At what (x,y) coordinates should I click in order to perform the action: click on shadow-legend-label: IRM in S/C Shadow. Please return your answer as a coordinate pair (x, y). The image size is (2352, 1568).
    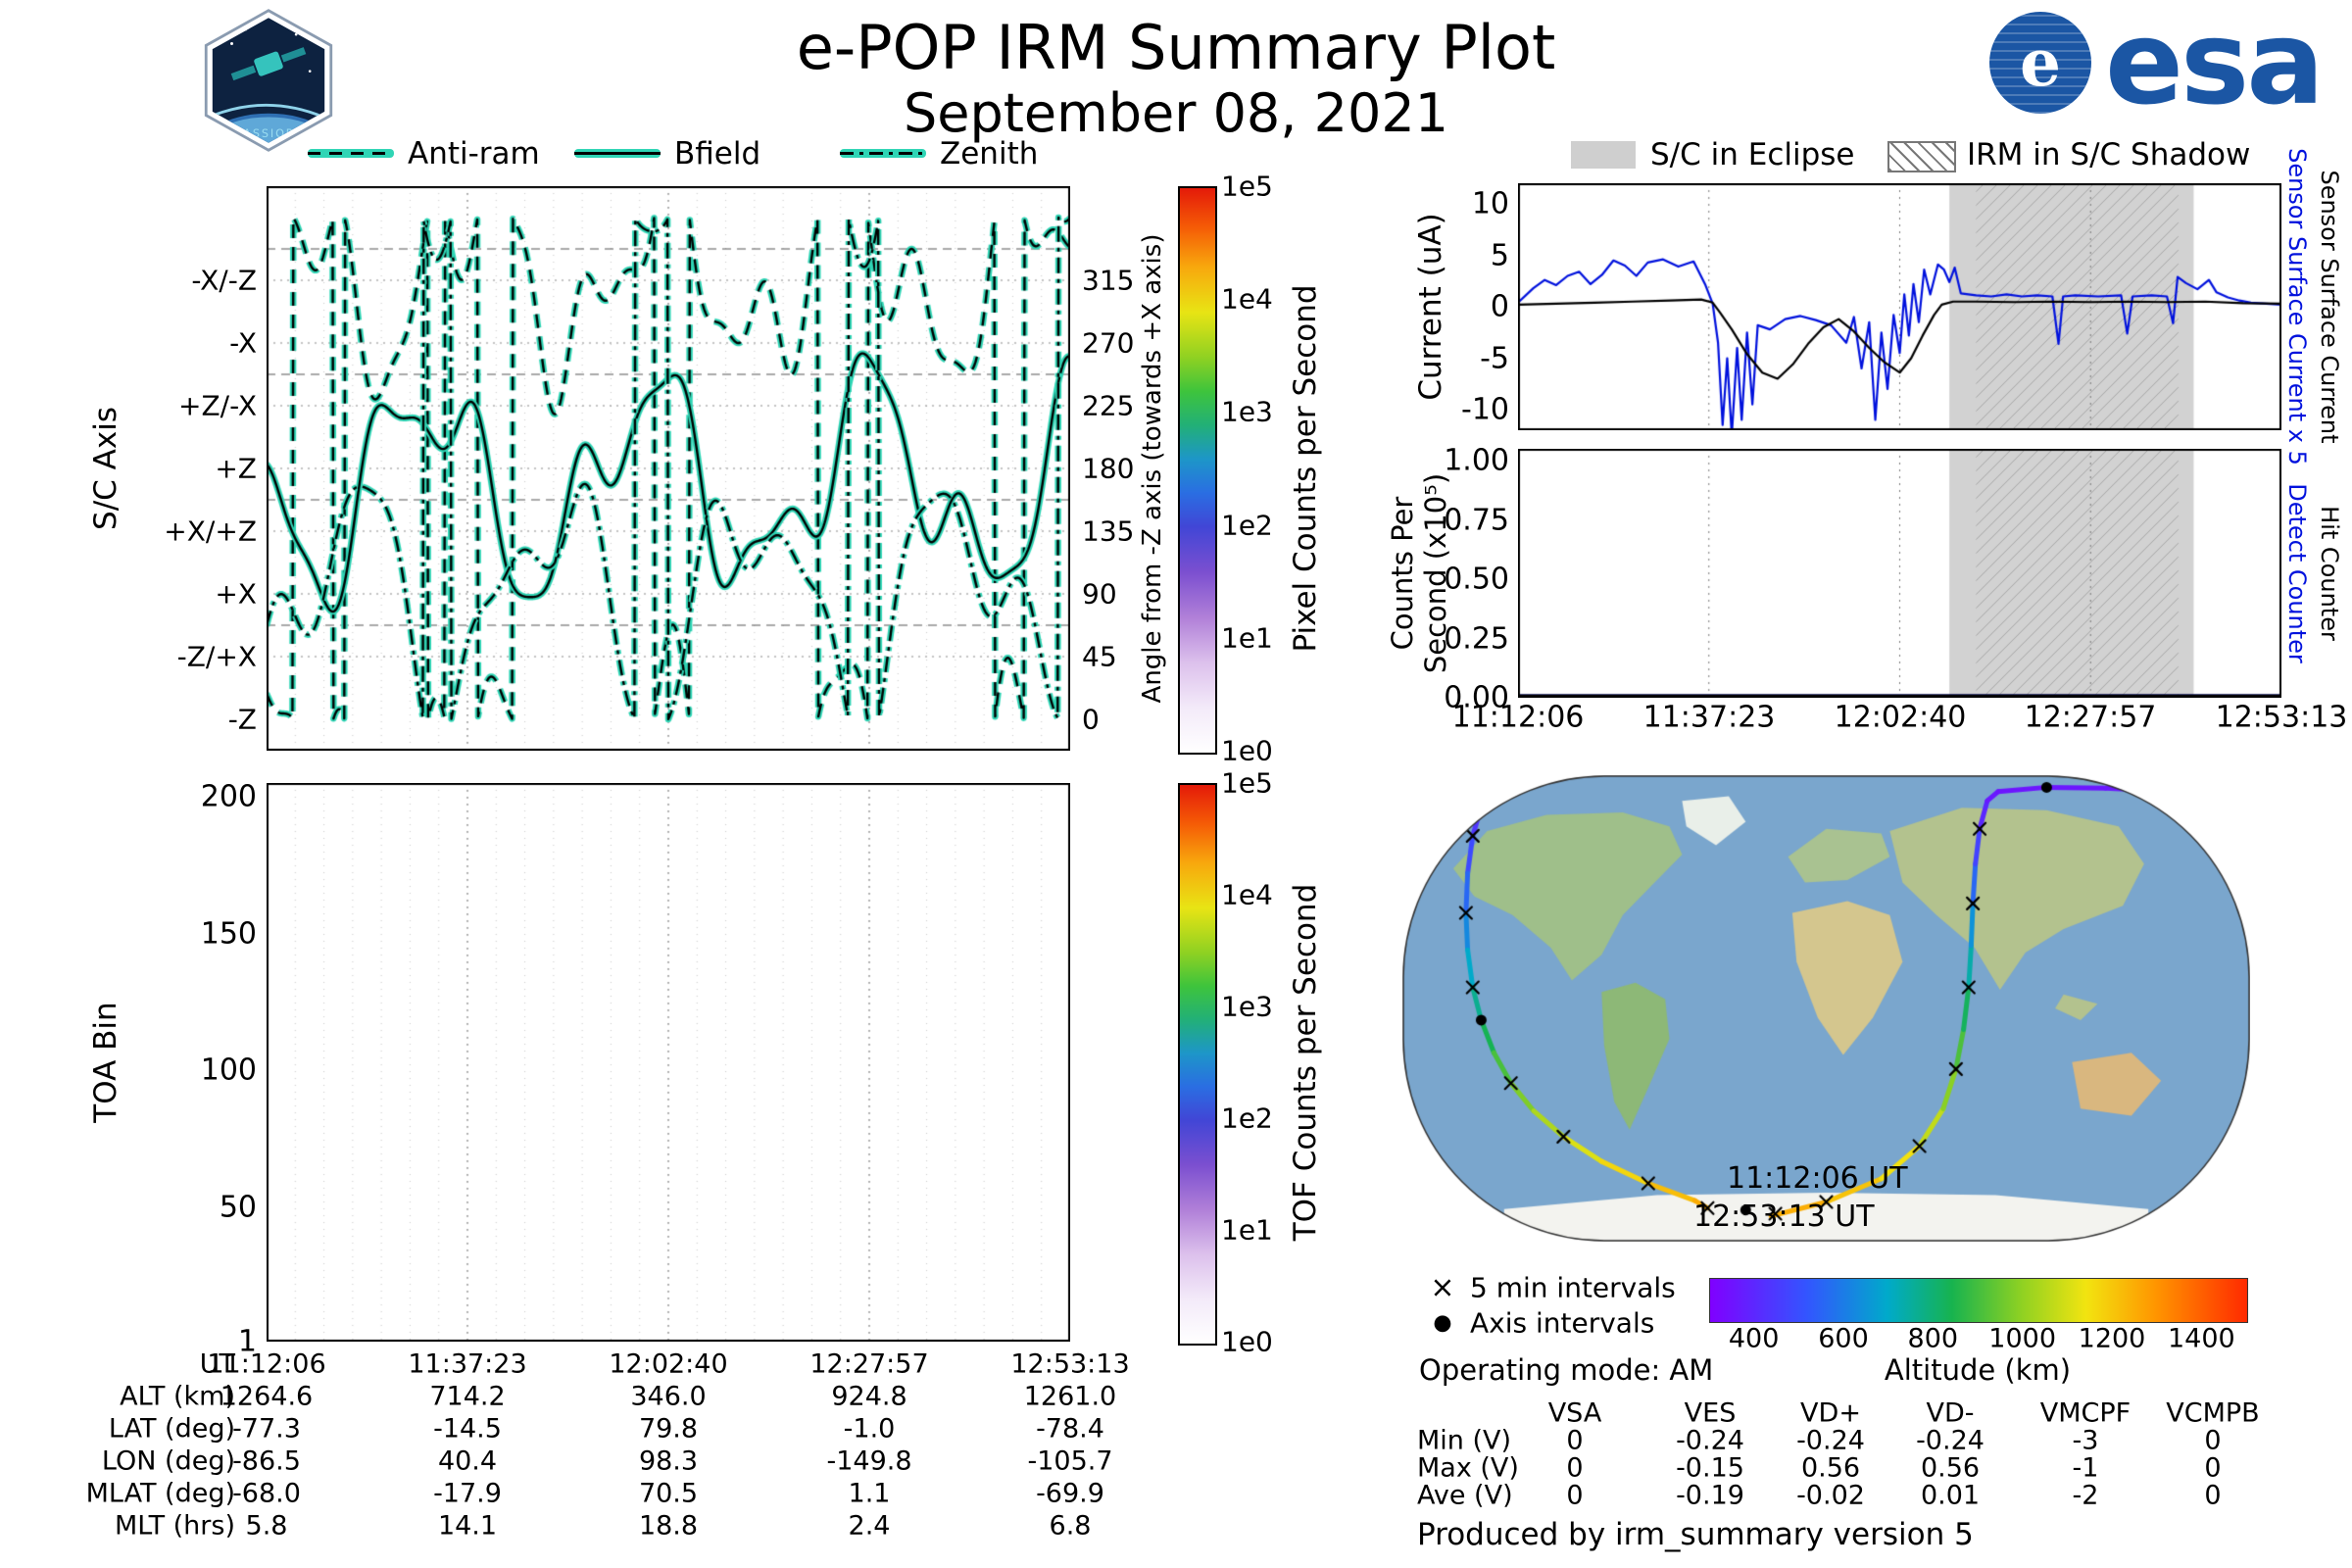
    Looking at the image, I should click on (2109, 154).